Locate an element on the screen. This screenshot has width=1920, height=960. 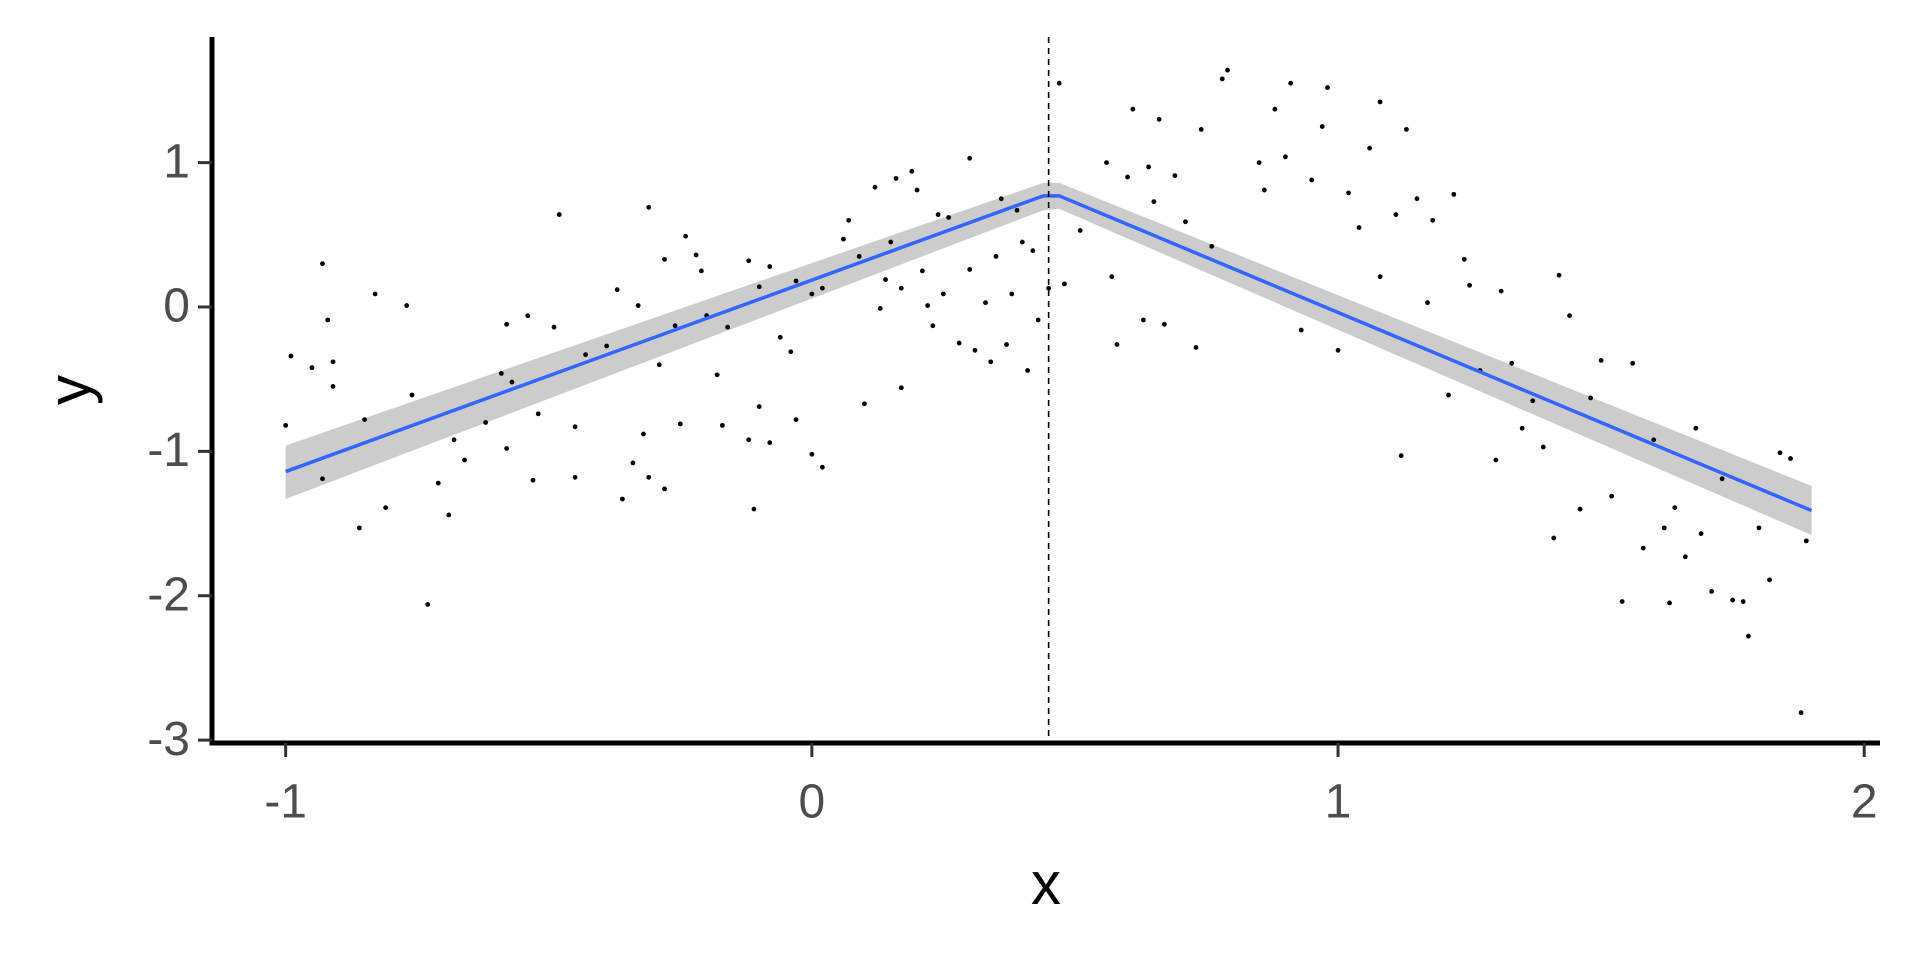
x-axis-title: x is located at coordinates (1046, 883).